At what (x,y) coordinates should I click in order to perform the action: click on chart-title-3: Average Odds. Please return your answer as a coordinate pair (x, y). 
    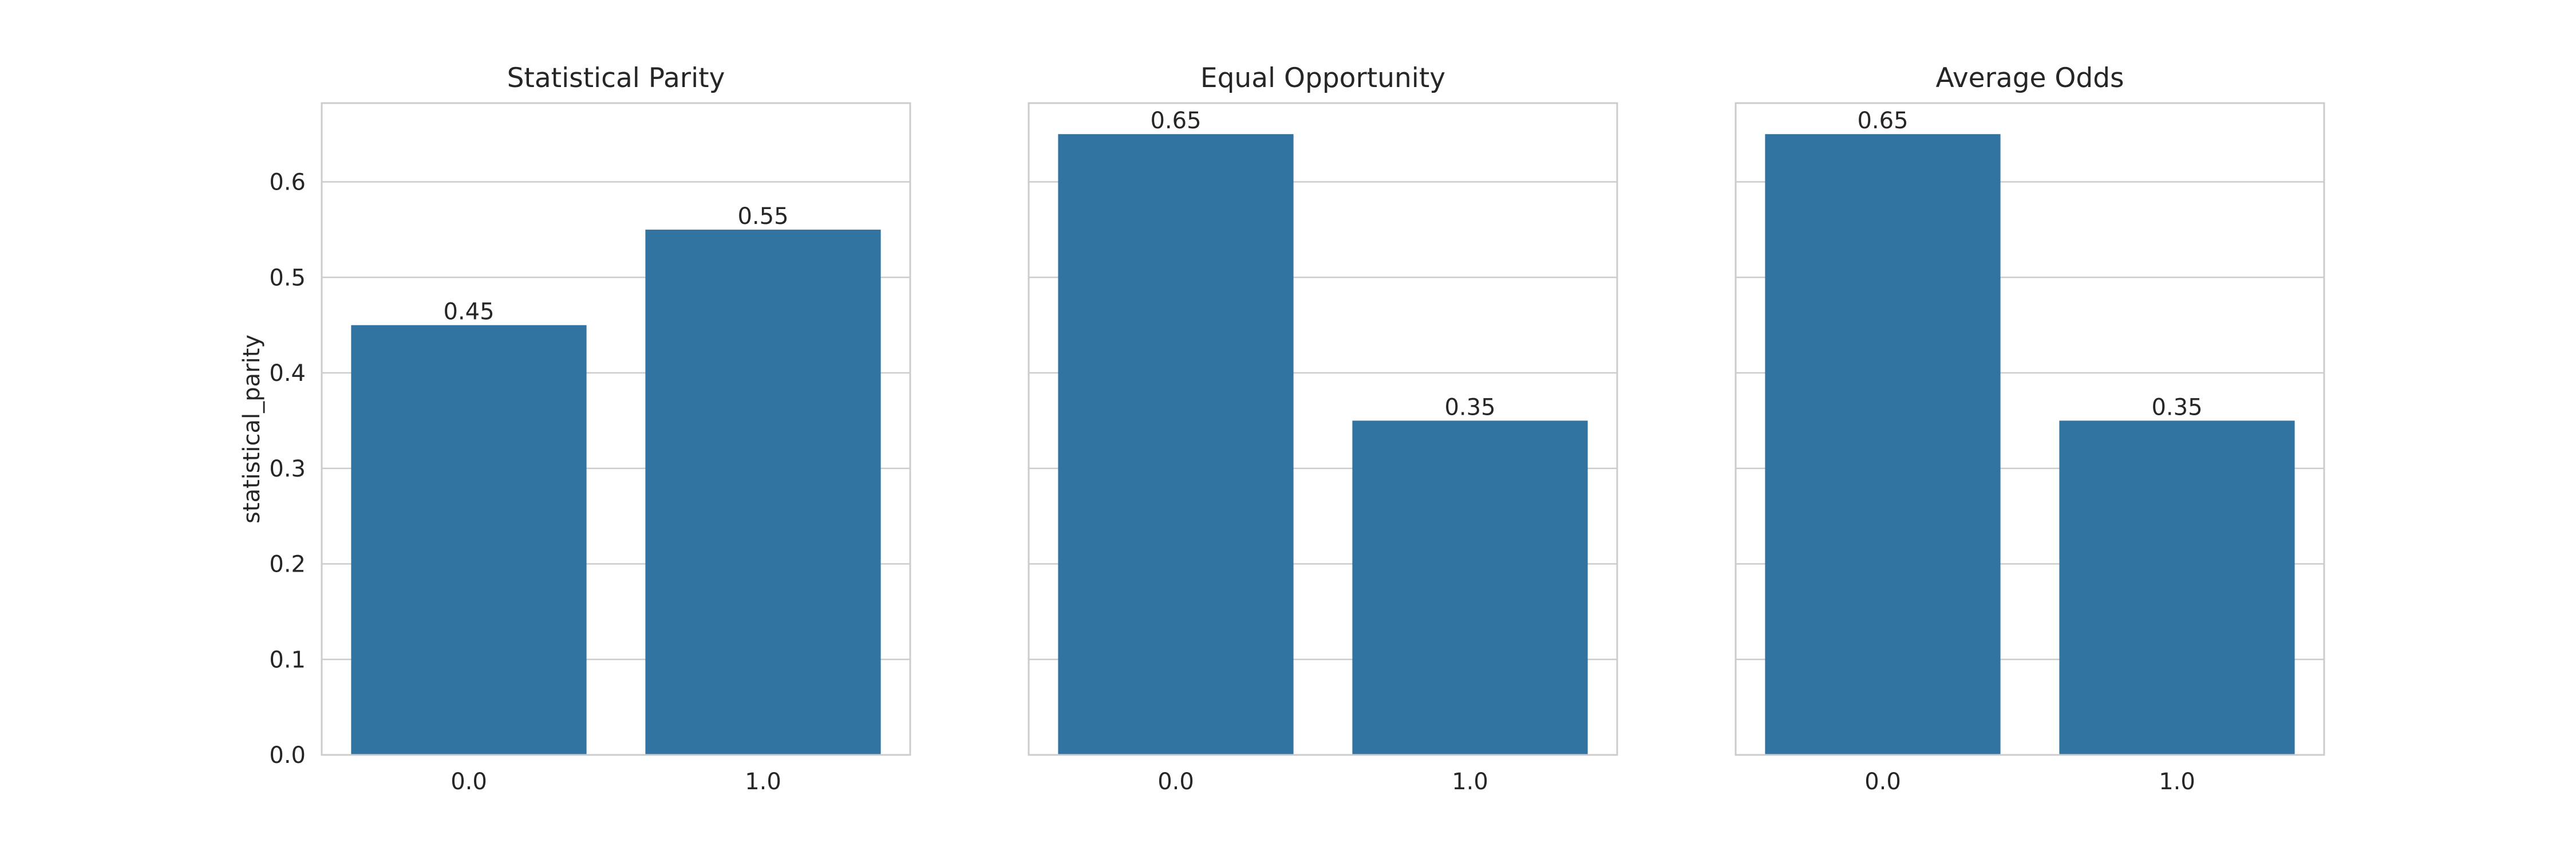
    Looking at the image, I should click on (2029, 78).